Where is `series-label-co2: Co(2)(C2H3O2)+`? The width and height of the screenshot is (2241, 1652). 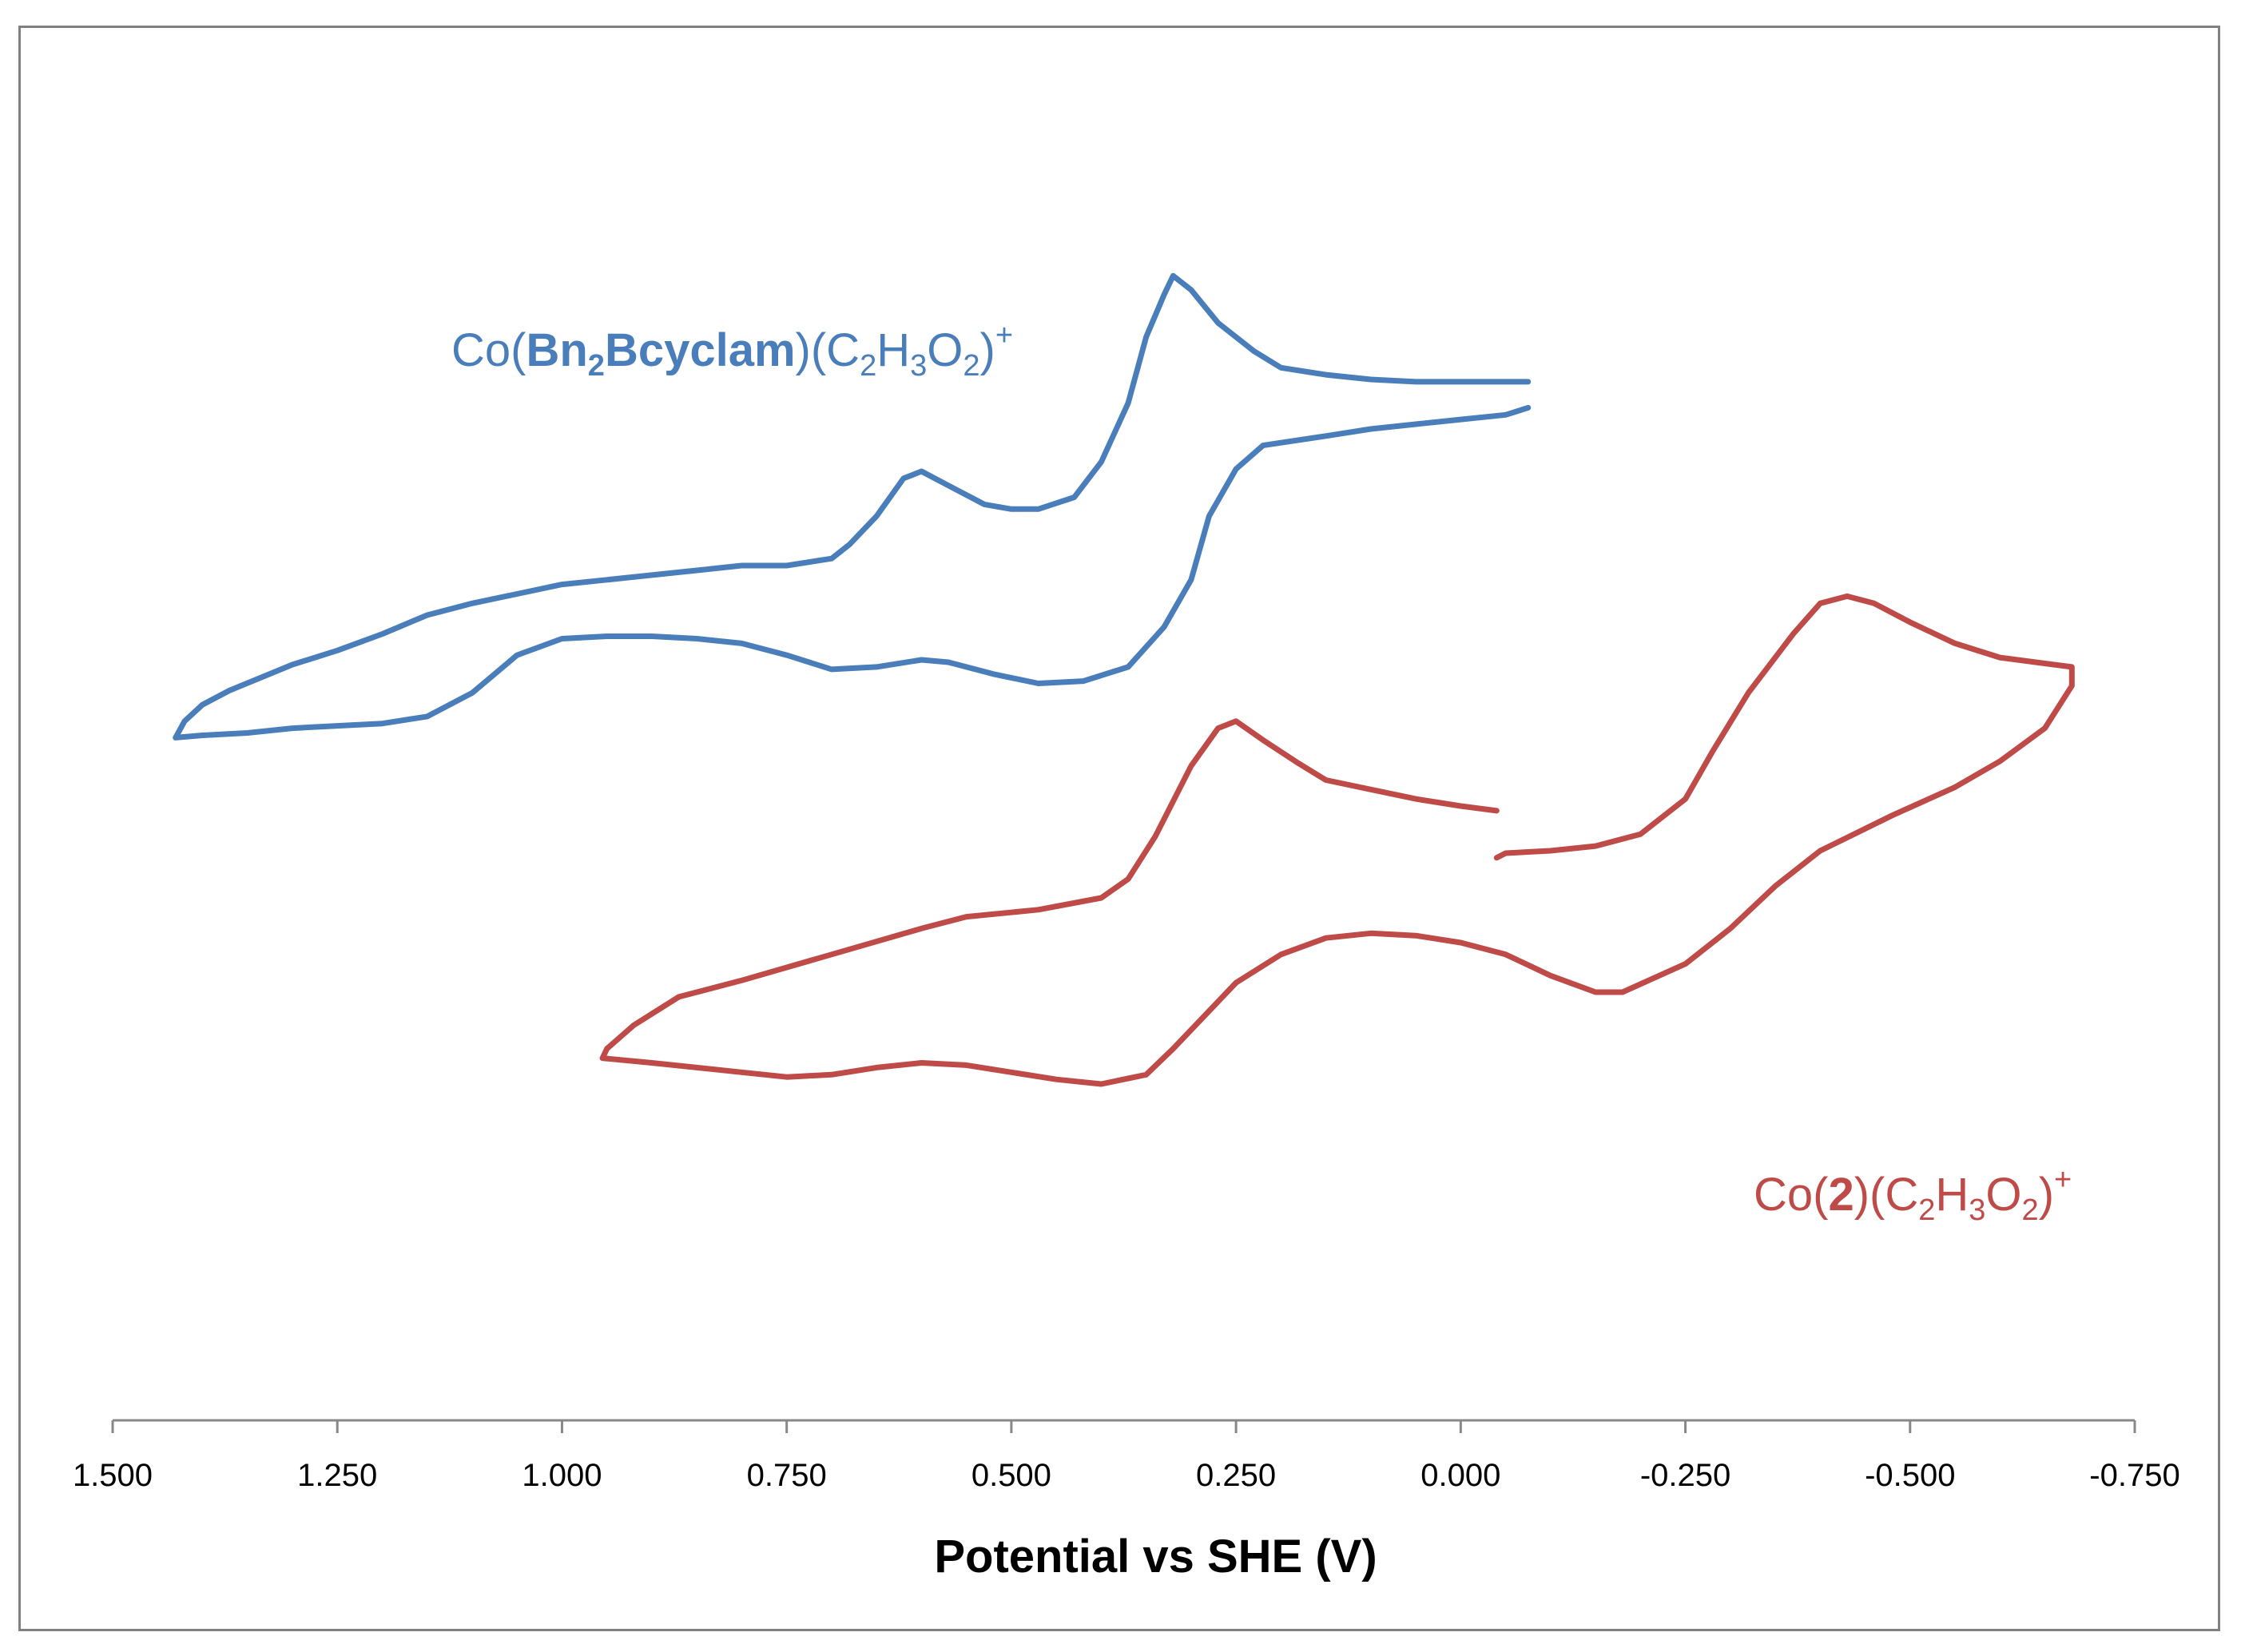
series-label-co2: Co(2)(C2H3O2)+ is located at coordinates (1913, 1195).